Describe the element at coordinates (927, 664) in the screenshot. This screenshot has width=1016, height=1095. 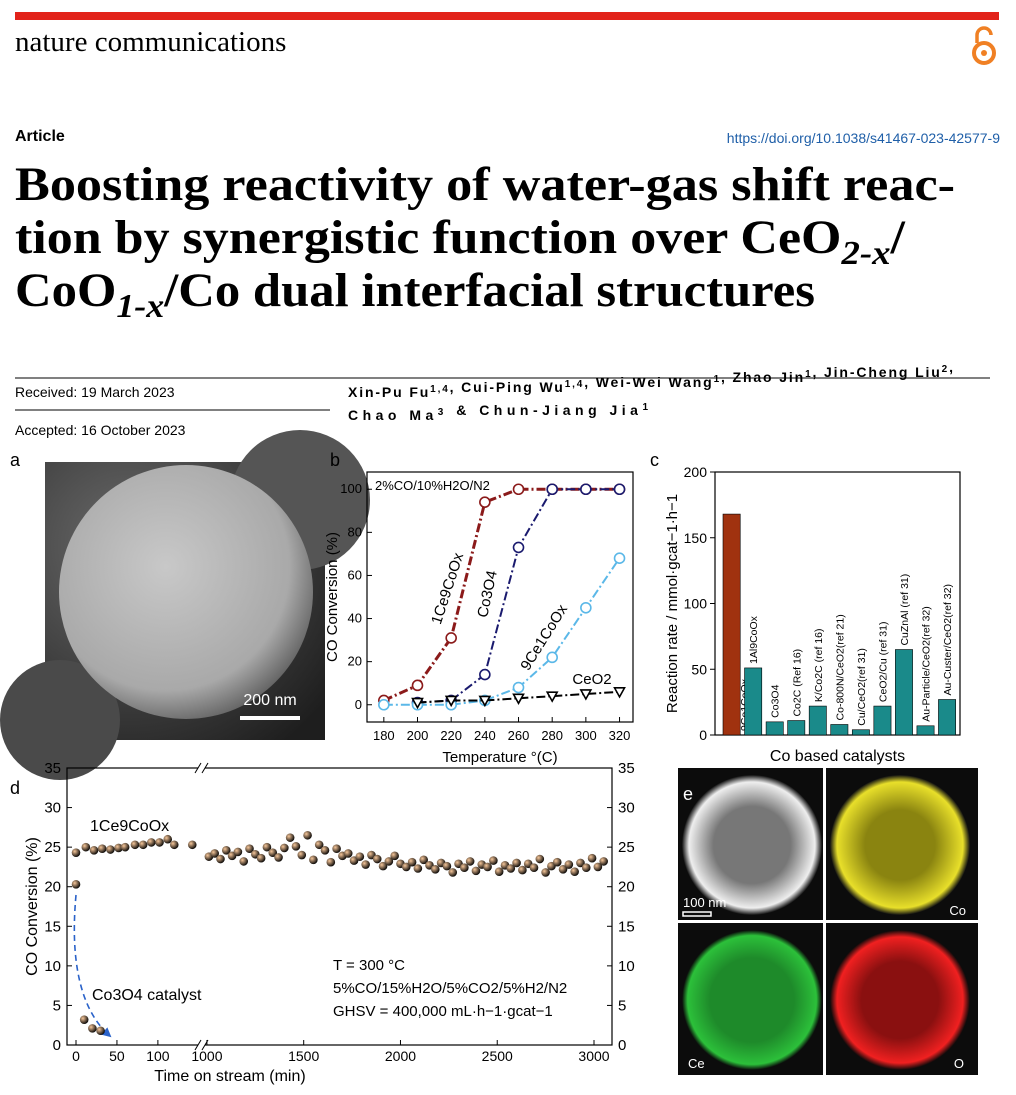
I see `category-label: Au-Particle/CeO2(ref 32)` at that location.